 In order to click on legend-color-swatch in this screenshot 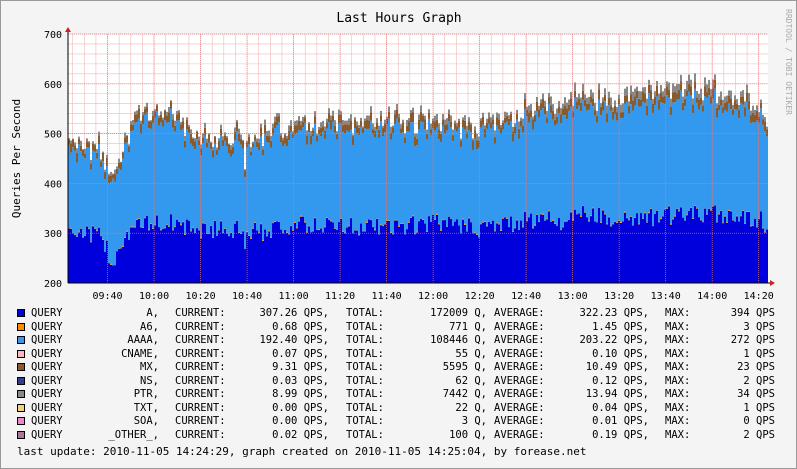, I will do `click(21, 326)`.